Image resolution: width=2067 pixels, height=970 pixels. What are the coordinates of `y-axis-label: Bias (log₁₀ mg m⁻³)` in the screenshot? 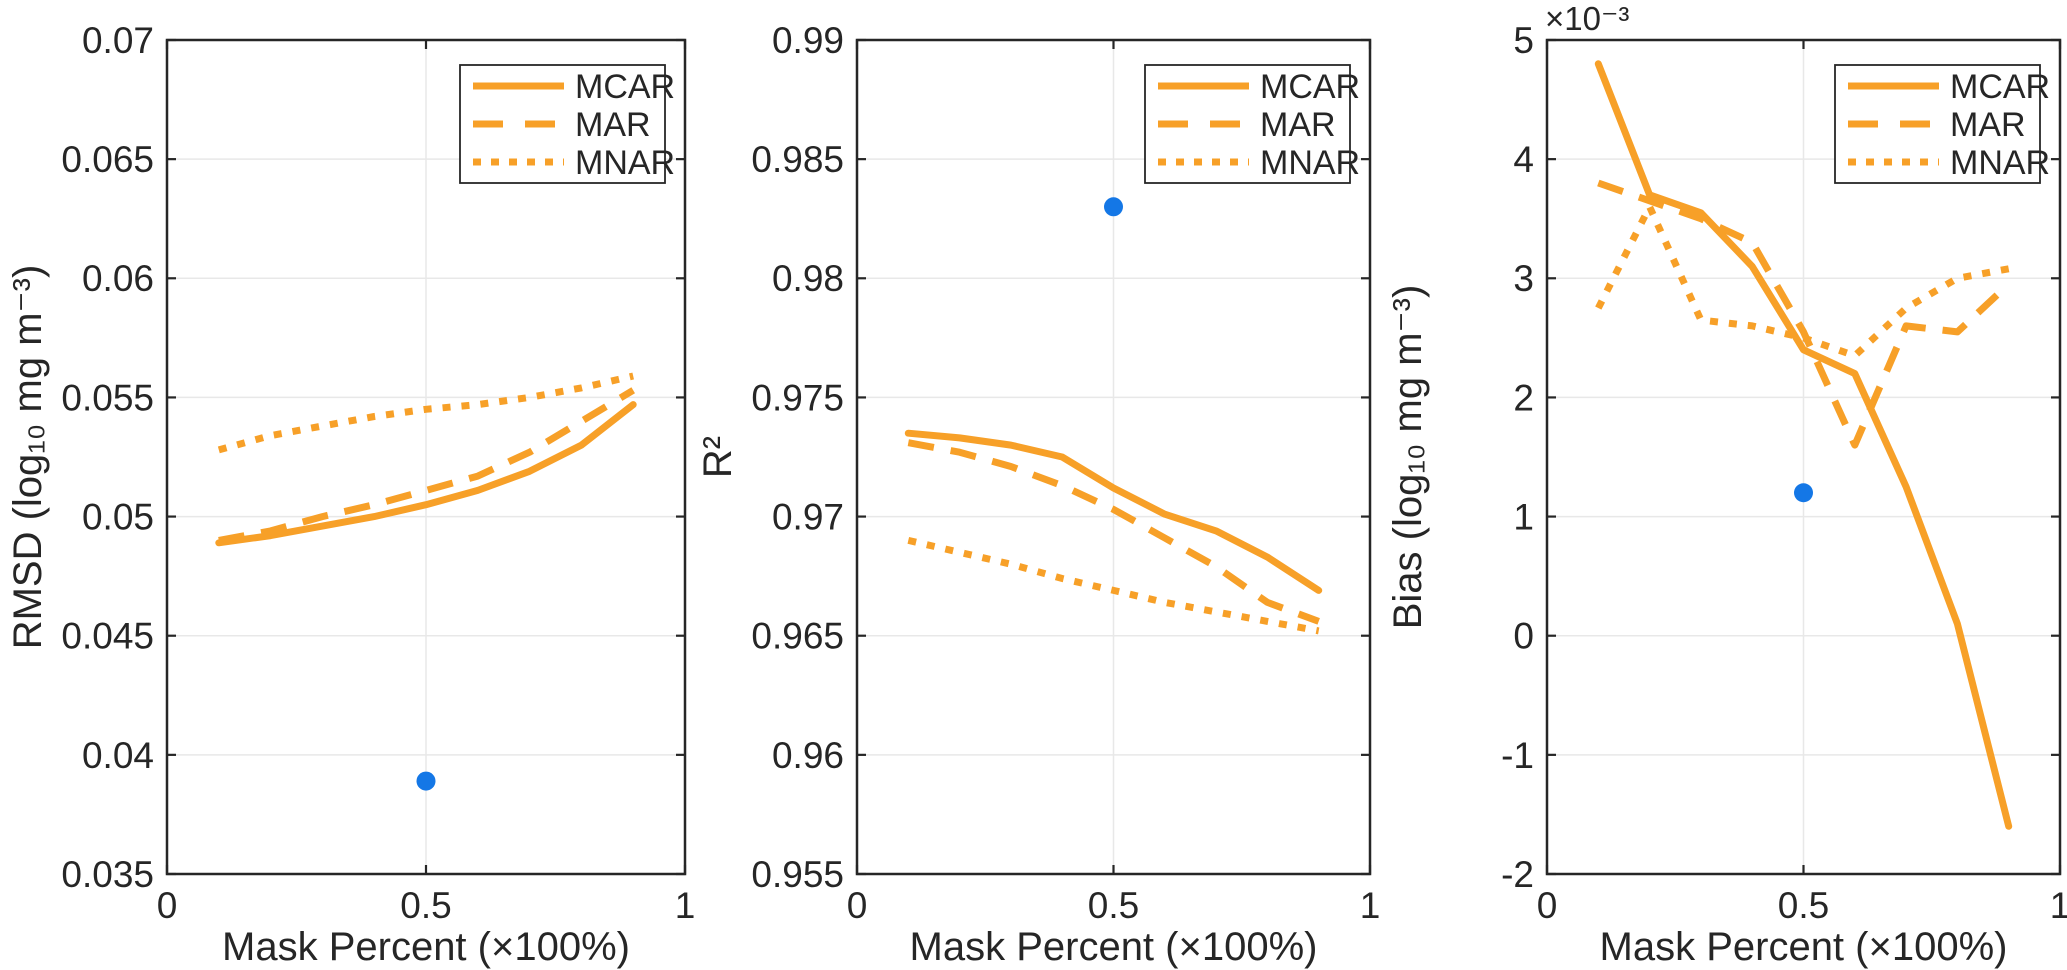 It's located at (1408, 457).